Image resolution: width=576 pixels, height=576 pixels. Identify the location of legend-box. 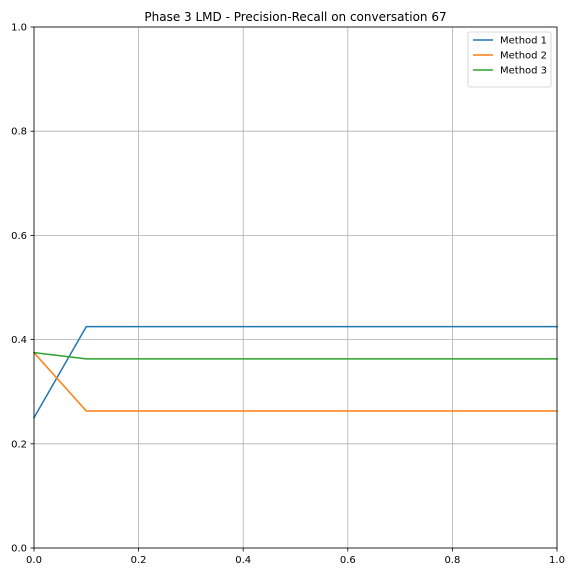
(509, 59).